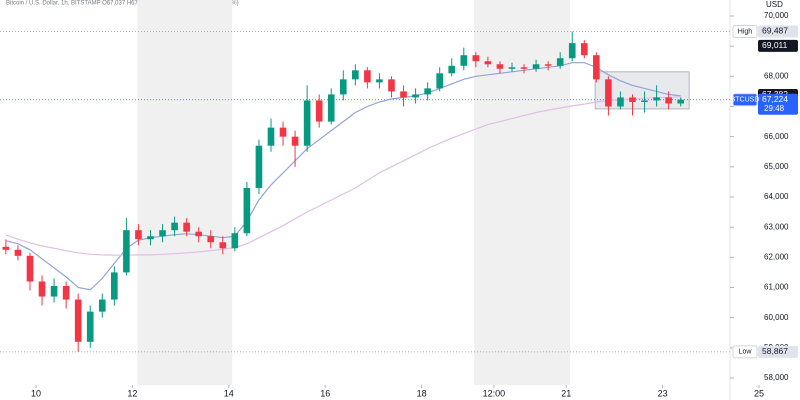 The image size is (800, 400). I want to click on x-tick-label: 25, so click(759, 393).